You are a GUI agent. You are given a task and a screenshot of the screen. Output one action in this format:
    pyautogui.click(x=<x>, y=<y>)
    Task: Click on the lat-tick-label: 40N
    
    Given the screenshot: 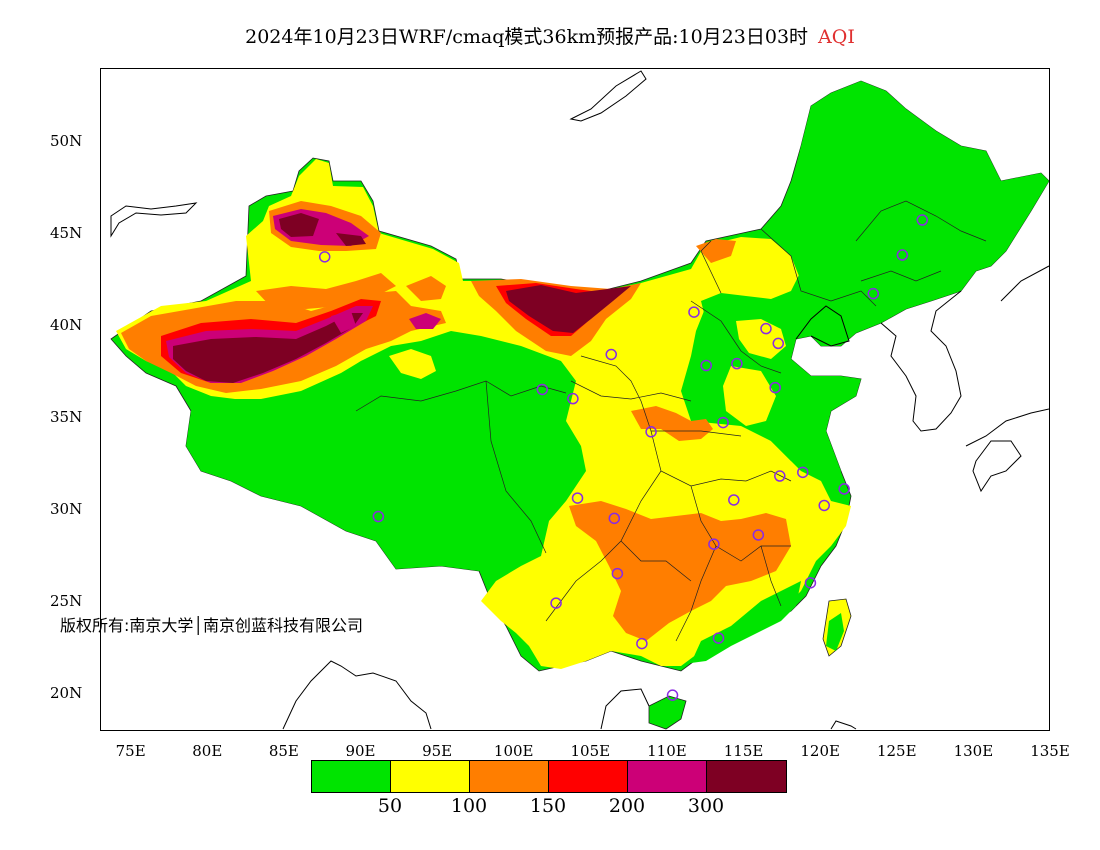 What is the action you would take?
    pyautogui.click(x=66, y=324)
    